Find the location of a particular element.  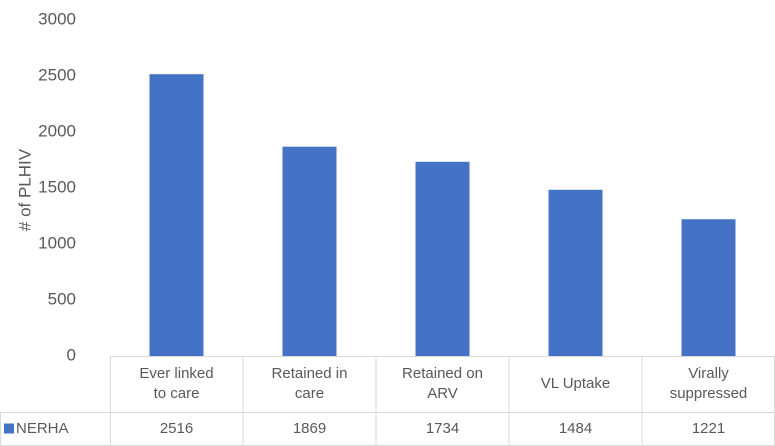

x-tick-label: VL Uptake is located at coordinates (575, 383).